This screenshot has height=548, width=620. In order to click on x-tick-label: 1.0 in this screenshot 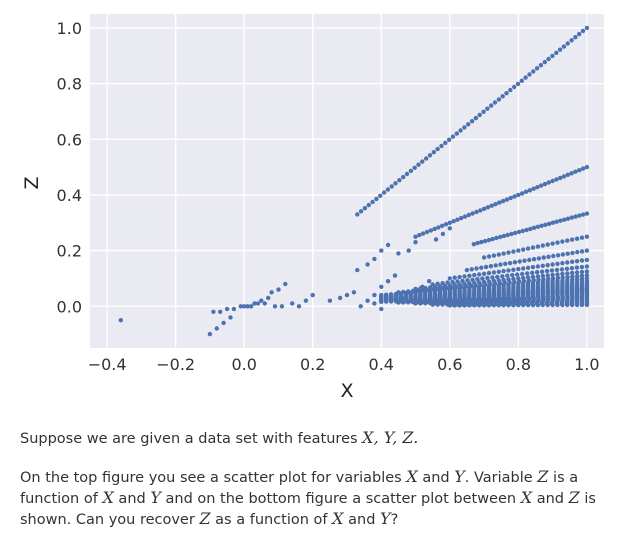, I will do `click(586, 364)`.